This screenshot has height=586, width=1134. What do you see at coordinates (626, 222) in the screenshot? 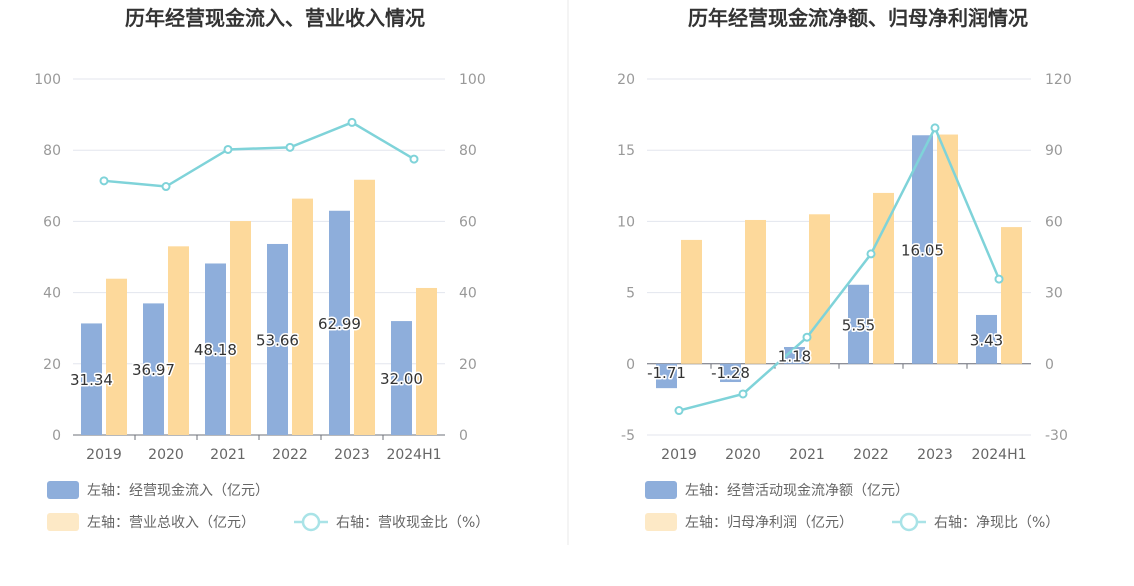
I see `left-axis-tick: 10` at bounding box center [626, 222].